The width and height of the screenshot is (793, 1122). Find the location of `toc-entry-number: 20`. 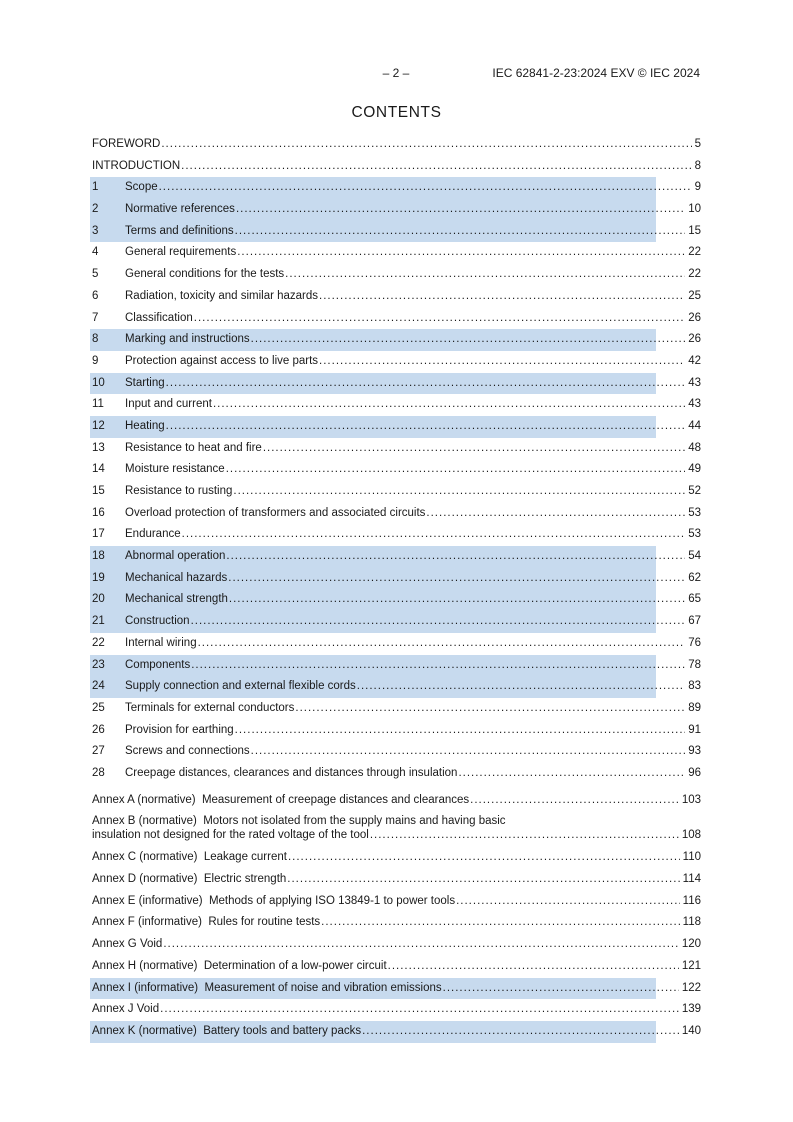

toc-entry-number: 20 is located at coordinates (98, 599).